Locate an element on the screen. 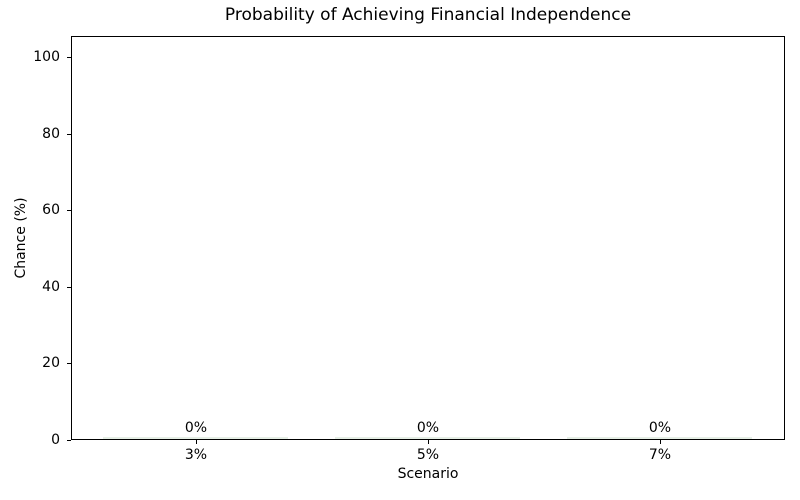 The width and height of the screenshot is (800, 500). y-tick-label: 60 is located at coordinates (51, 210).